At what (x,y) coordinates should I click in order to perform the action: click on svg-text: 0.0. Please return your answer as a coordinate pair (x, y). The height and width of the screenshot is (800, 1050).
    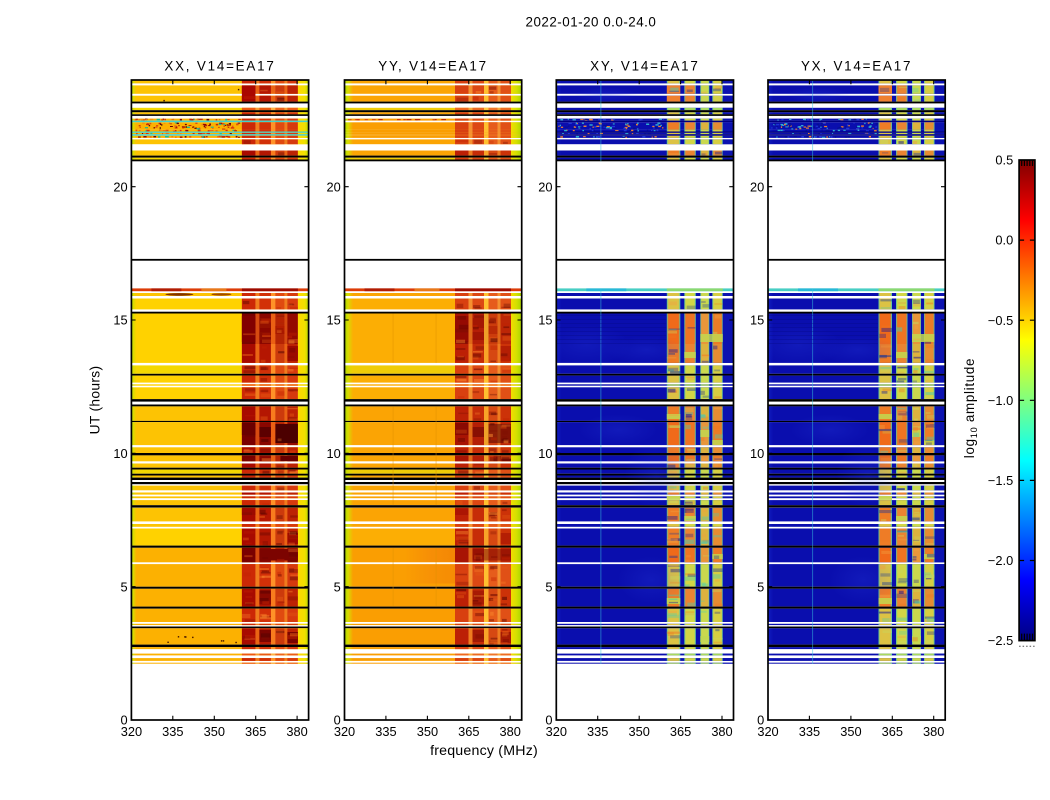
    Looking at the image, I should click on (1004, 240).